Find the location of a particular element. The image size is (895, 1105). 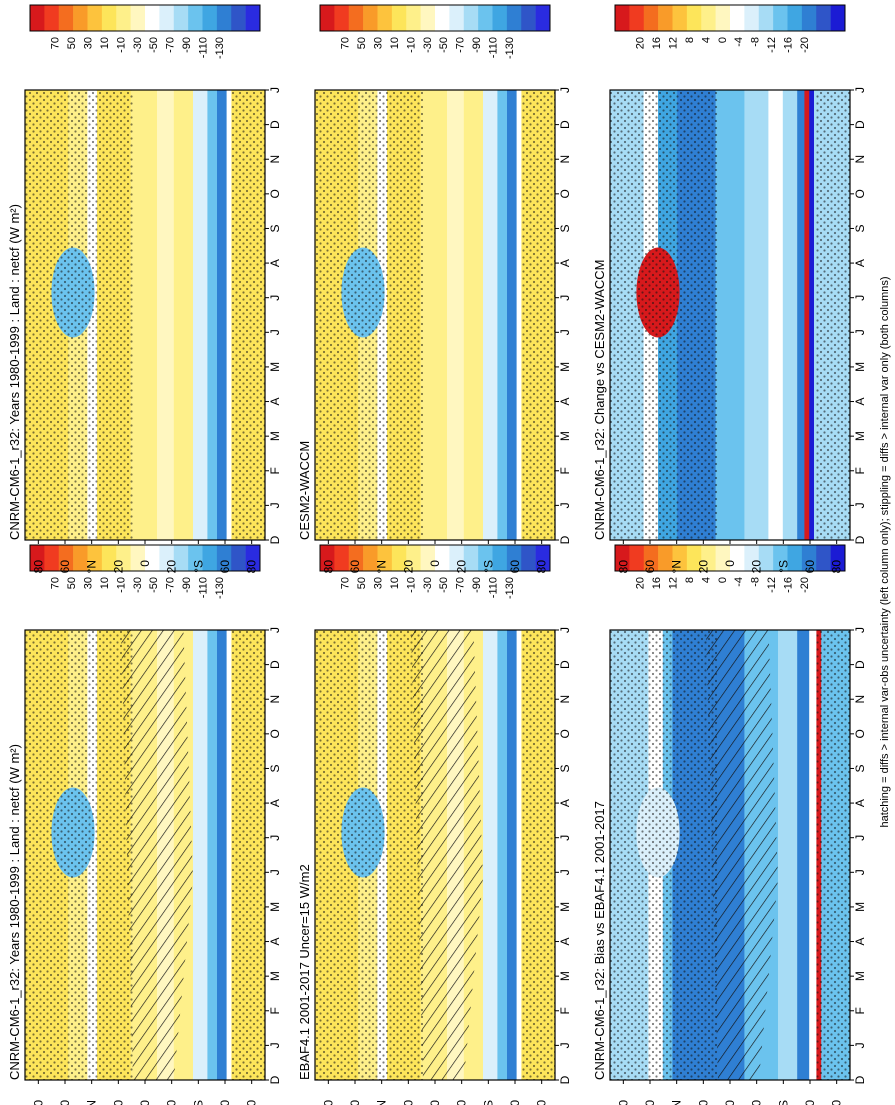

colorbar-tick-label: 12 is located at coordinates (674, 583).